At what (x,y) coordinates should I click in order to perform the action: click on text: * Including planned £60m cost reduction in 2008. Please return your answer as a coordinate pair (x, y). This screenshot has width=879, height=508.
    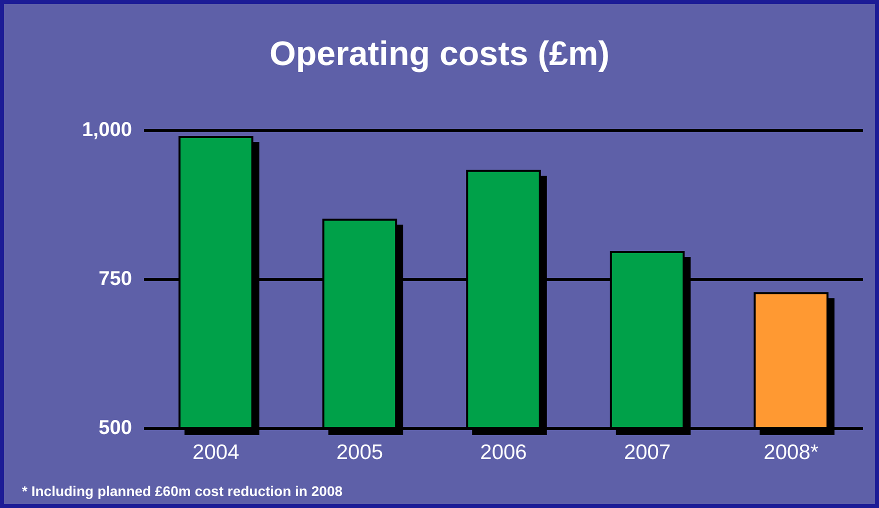
    Looking at the image, I should click on (182, 491).